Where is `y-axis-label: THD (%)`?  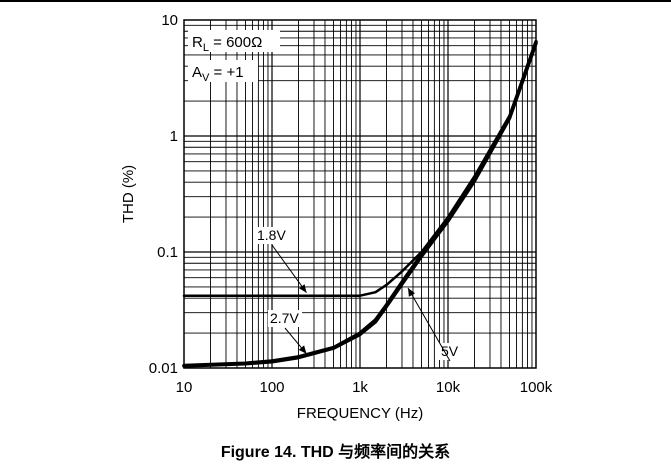 y-axis-label: THD (%) is located at coordinates (128, 194).